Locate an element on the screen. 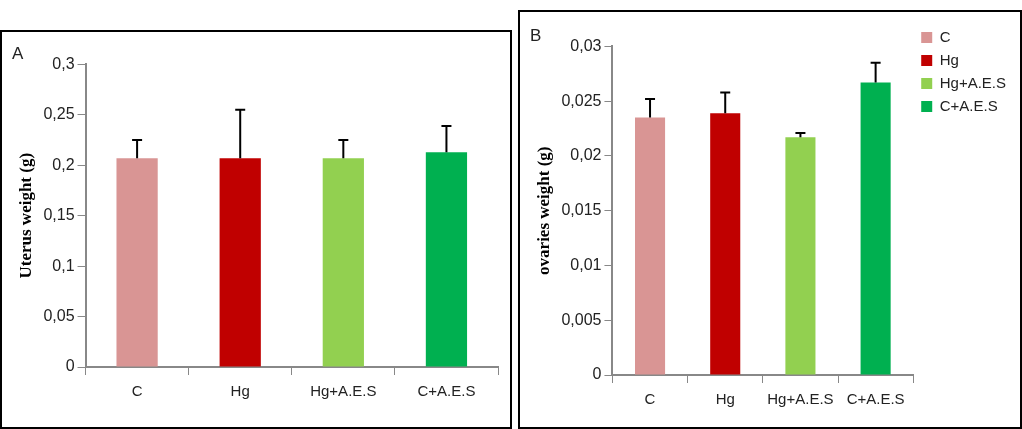  y-axis-title: ovaries weight (g) is located at coordinates (543, 210).